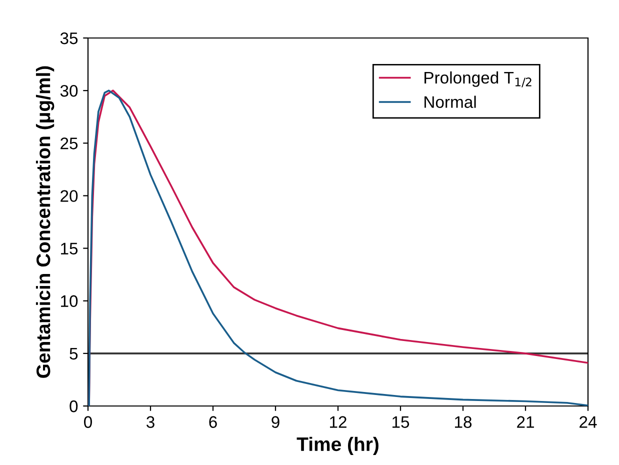 Image resolution: width=619 pixels, height=465 pixels. Describe the element at coordinates (588, 422) in the screenshot. I see `x-tick-label: 24` at that location.